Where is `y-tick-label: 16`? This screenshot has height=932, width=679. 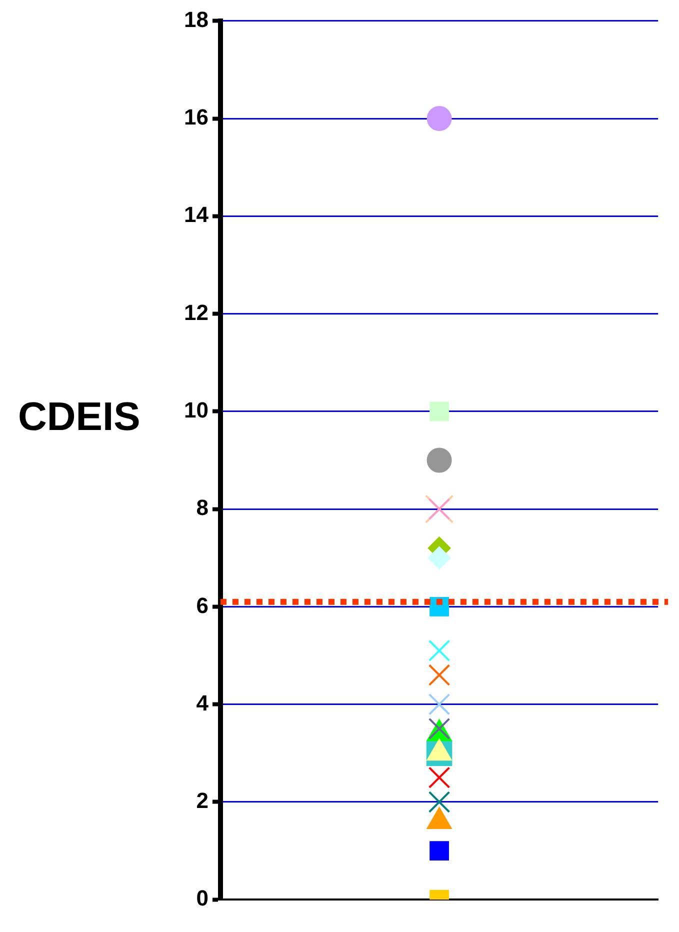 y-tick-label: 16 is located at coordinates (196, 117).